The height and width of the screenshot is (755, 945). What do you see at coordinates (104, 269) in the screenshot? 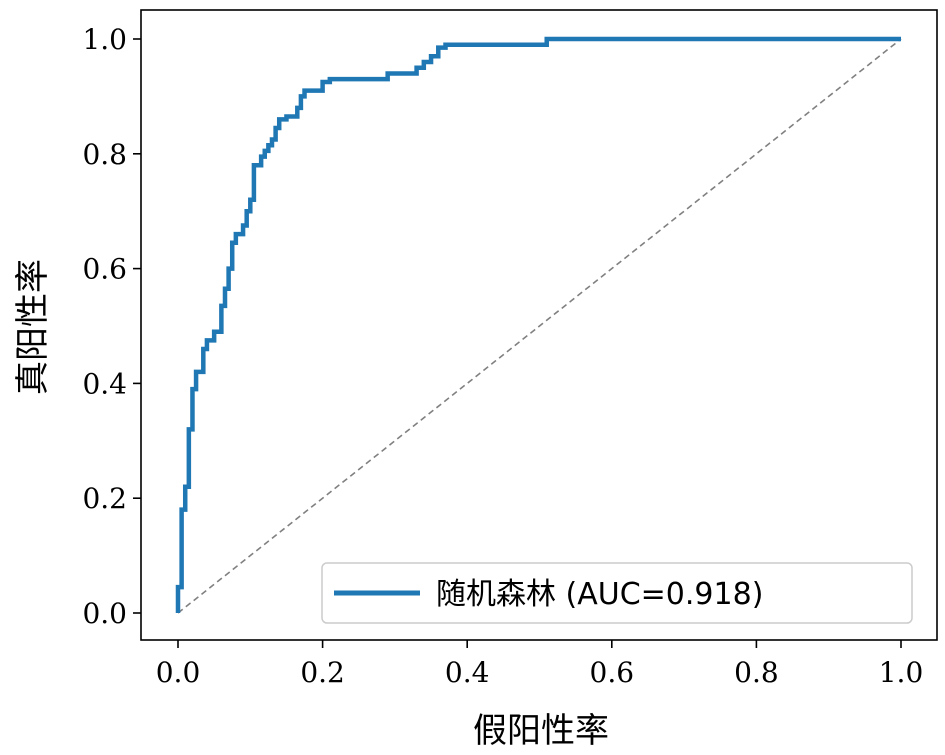
I see `y-tick-label: 0.6` at bounding box center [104, 269].